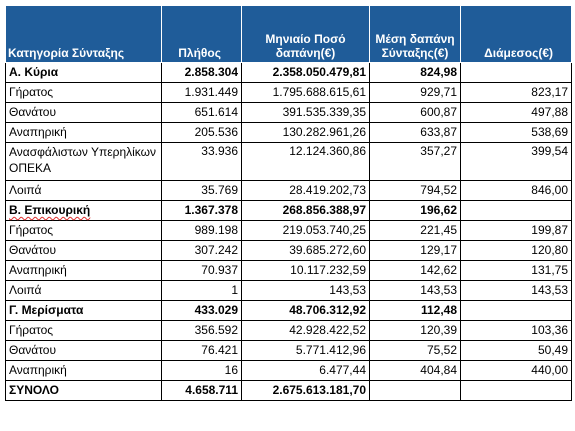  Describe the element at coordinates (201, 34) in the screenshot. I see `header-count: Πλήθος` at that location.